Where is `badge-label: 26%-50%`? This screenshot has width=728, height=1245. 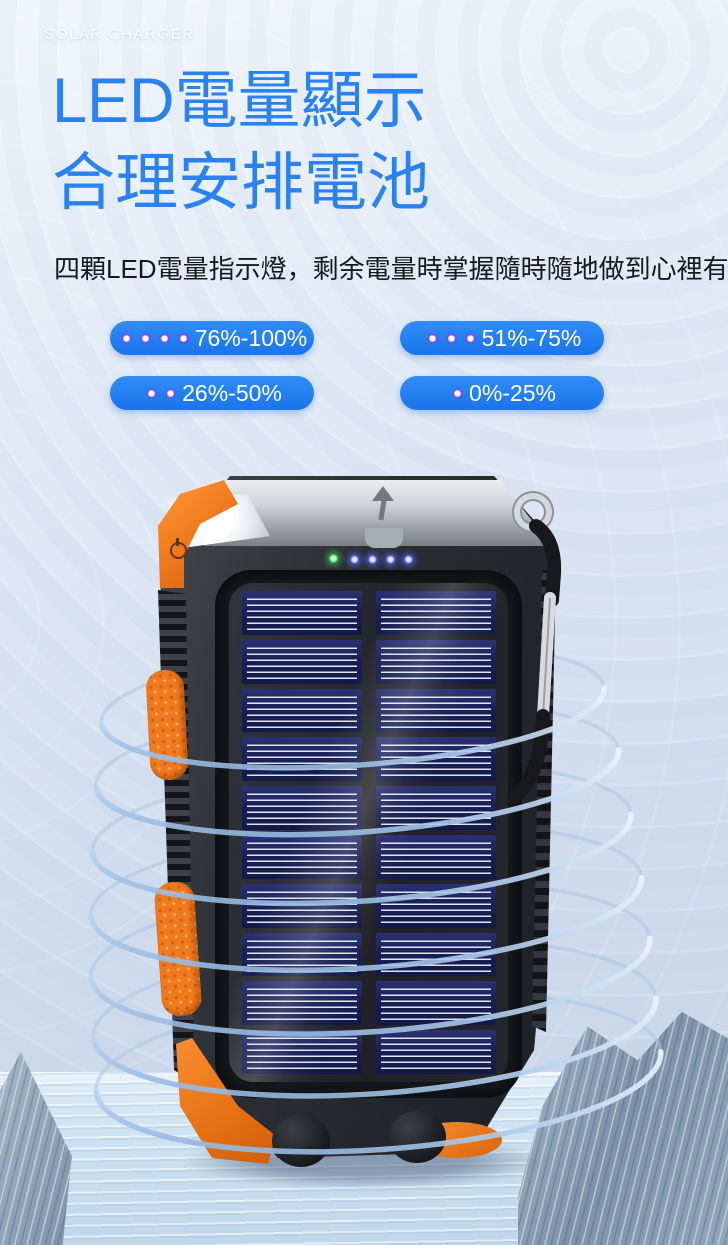
badge-label: 26%-50% is located at coordinates (232, 392).